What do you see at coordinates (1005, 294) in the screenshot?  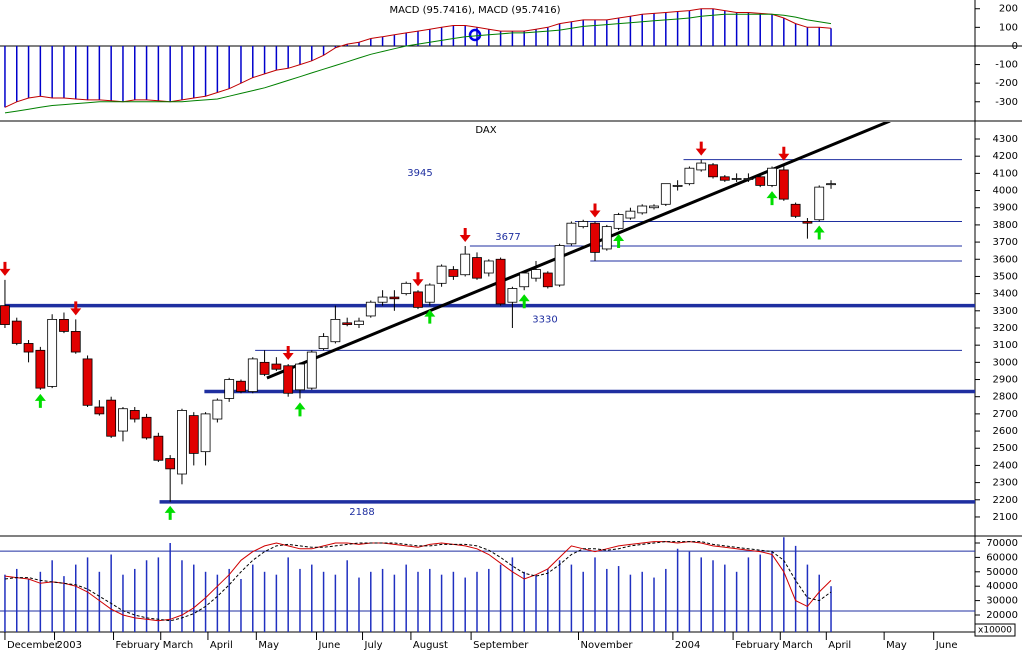 I see `y-tick-label: 3400` at bounding box center [1005, 294].